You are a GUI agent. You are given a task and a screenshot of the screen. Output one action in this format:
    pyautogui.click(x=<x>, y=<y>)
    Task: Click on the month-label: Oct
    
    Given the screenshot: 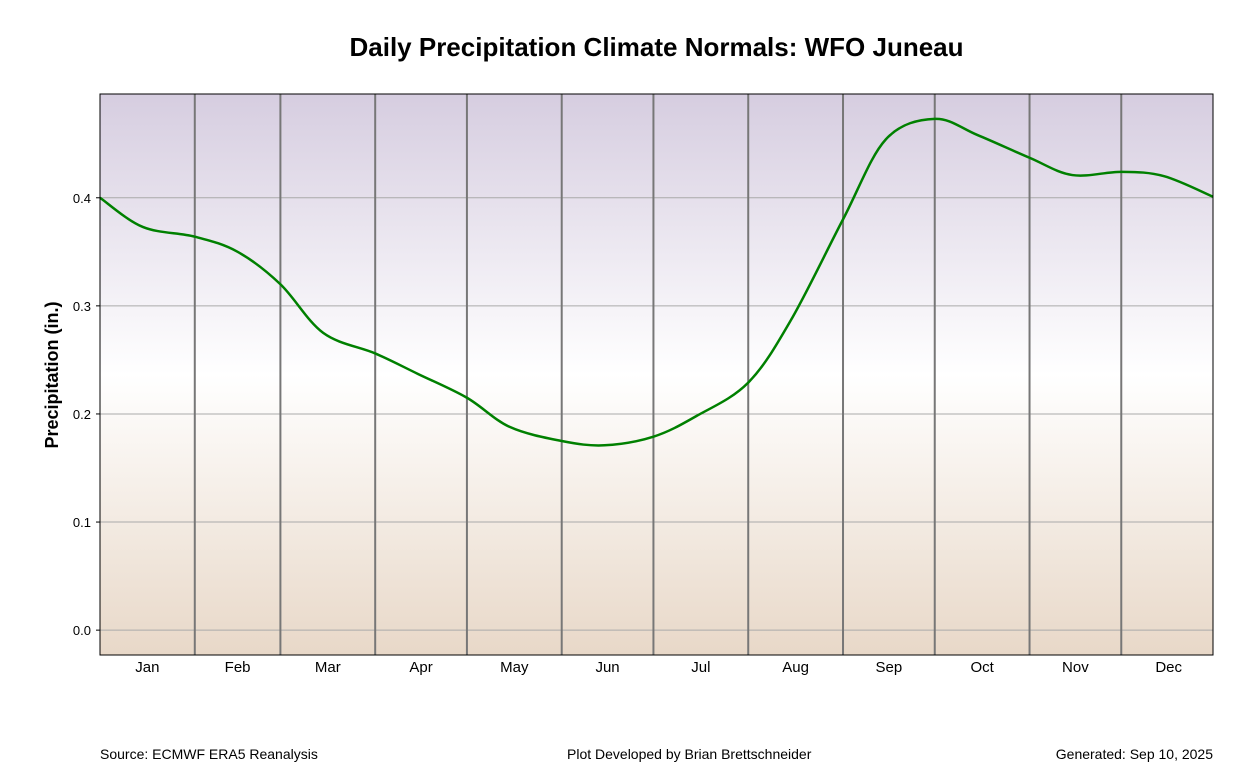 What is the action you would take?
    pyautogui.click(x=982, y=667)
    